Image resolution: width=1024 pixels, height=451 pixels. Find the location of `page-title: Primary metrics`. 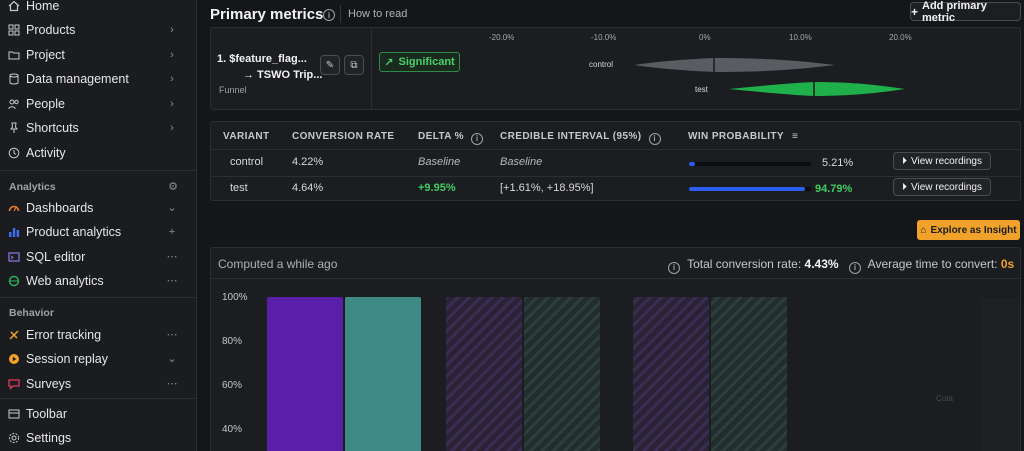

page-title: Primary metrics is located at coordinates (267, 14).